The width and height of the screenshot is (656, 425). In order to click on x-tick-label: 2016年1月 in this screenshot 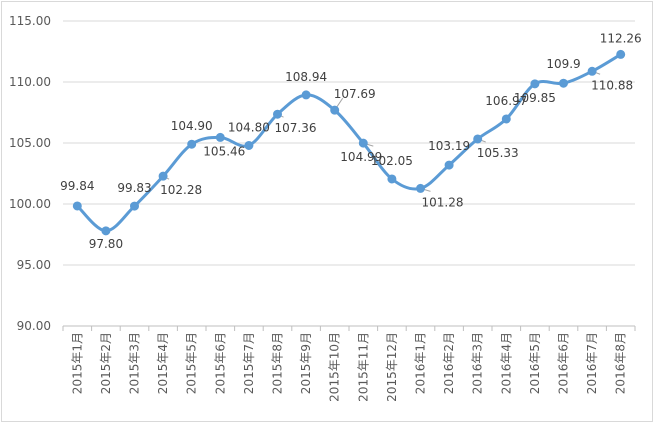, I will do `click(421, 363)`.